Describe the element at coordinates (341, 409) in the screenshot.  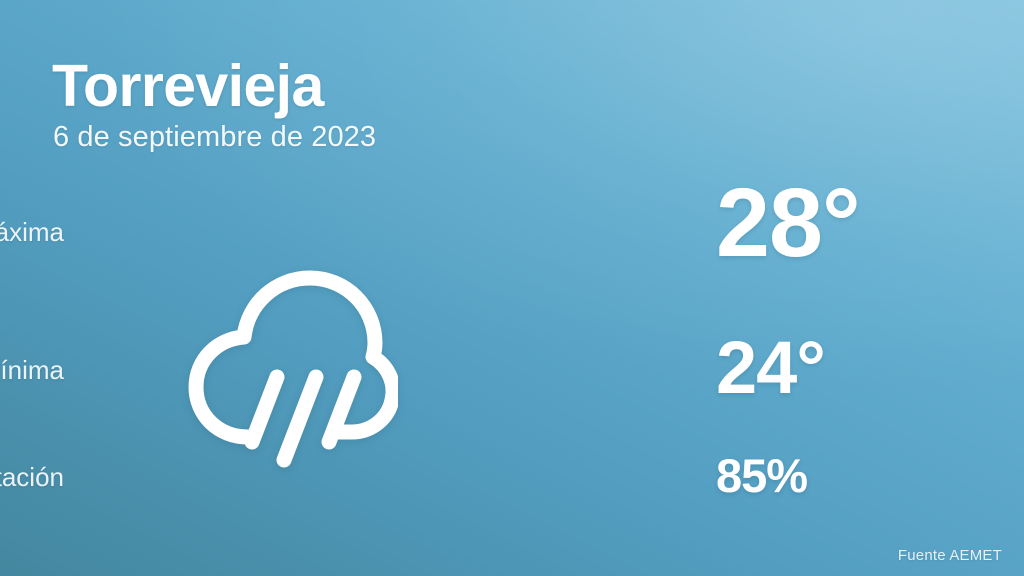
I see `rain-streak-right` at that location.